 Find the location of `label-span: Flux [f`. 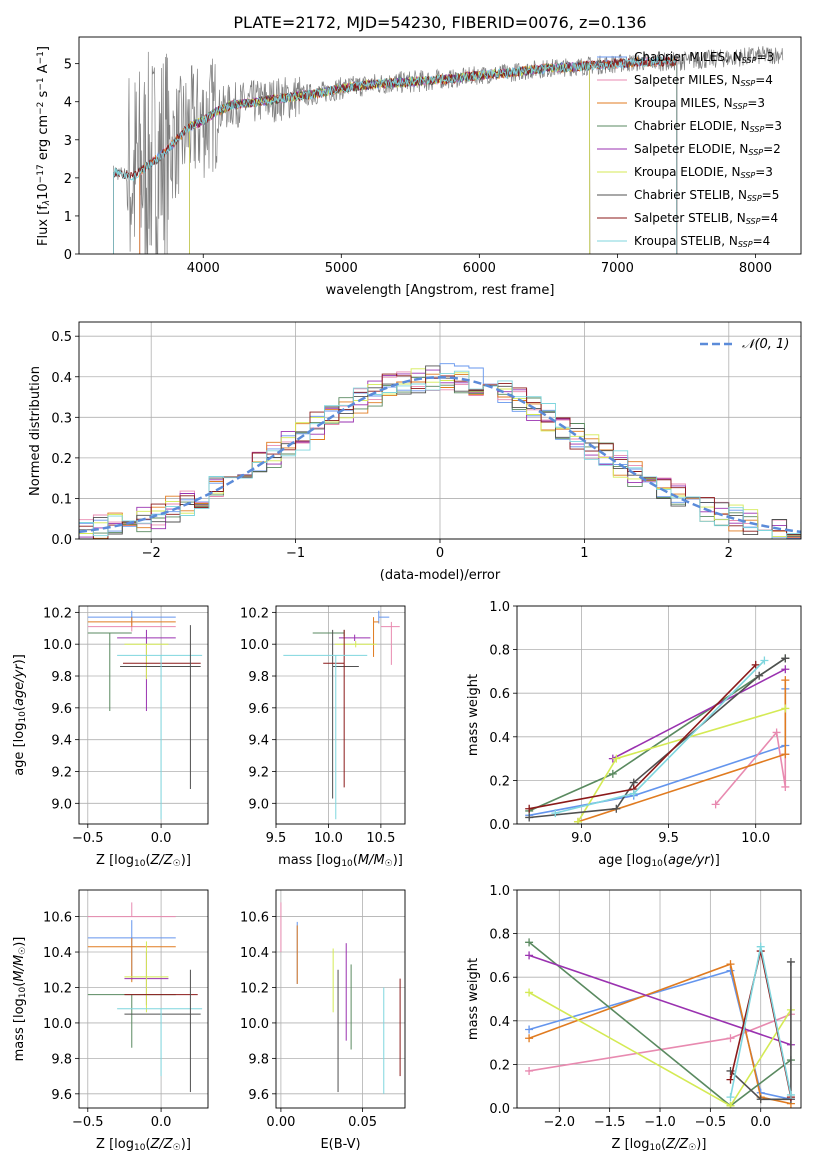

label-span: Flux [f is located at coordinates (43, 225).